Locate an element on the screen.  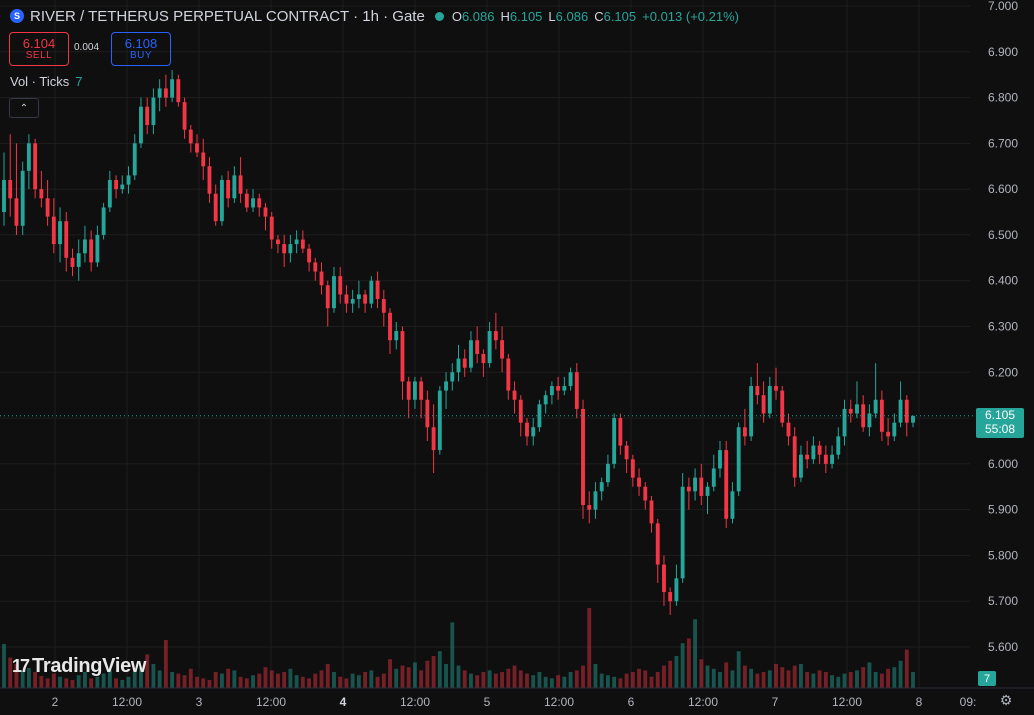
y-tick-label: 6.900 is located at coordinates (1003, 52).